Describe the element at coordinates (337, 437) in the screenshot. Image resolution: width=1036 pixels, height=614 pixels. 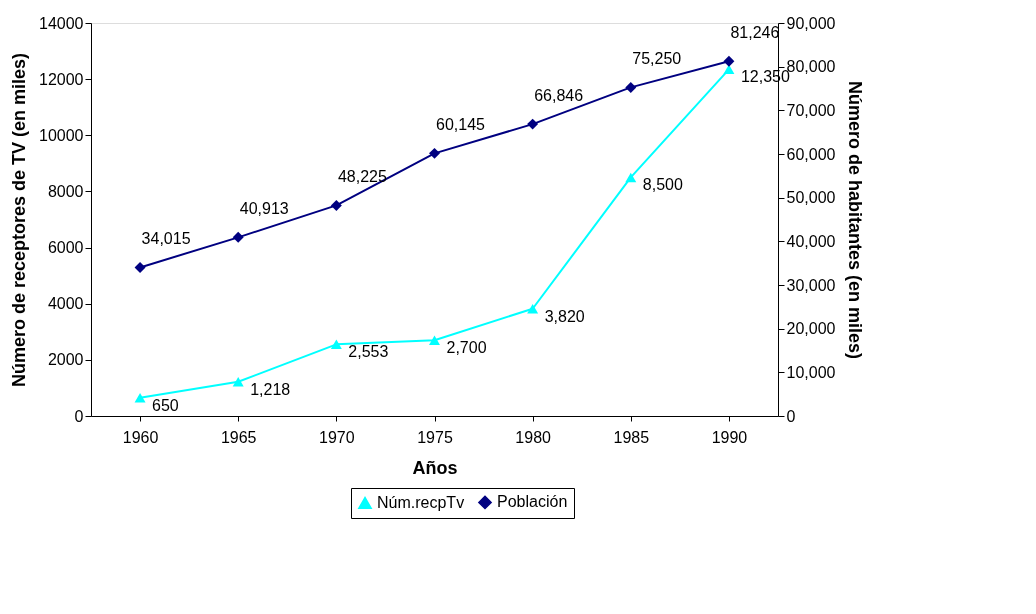
I see `x-tick-label: 1970` at that location.